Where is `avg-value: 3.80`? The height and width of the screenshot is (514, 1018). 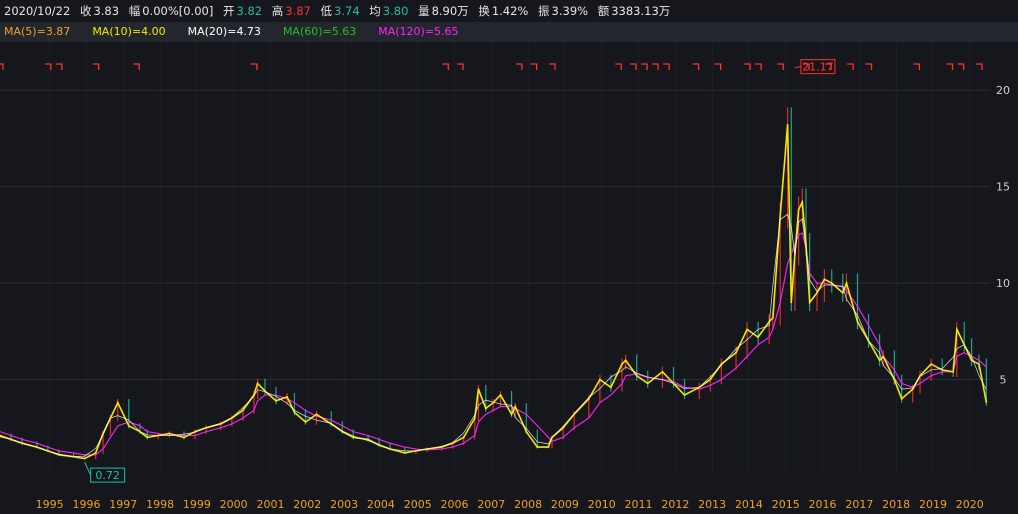 avg-value: 3.80 is located at coordinates (395, 11).